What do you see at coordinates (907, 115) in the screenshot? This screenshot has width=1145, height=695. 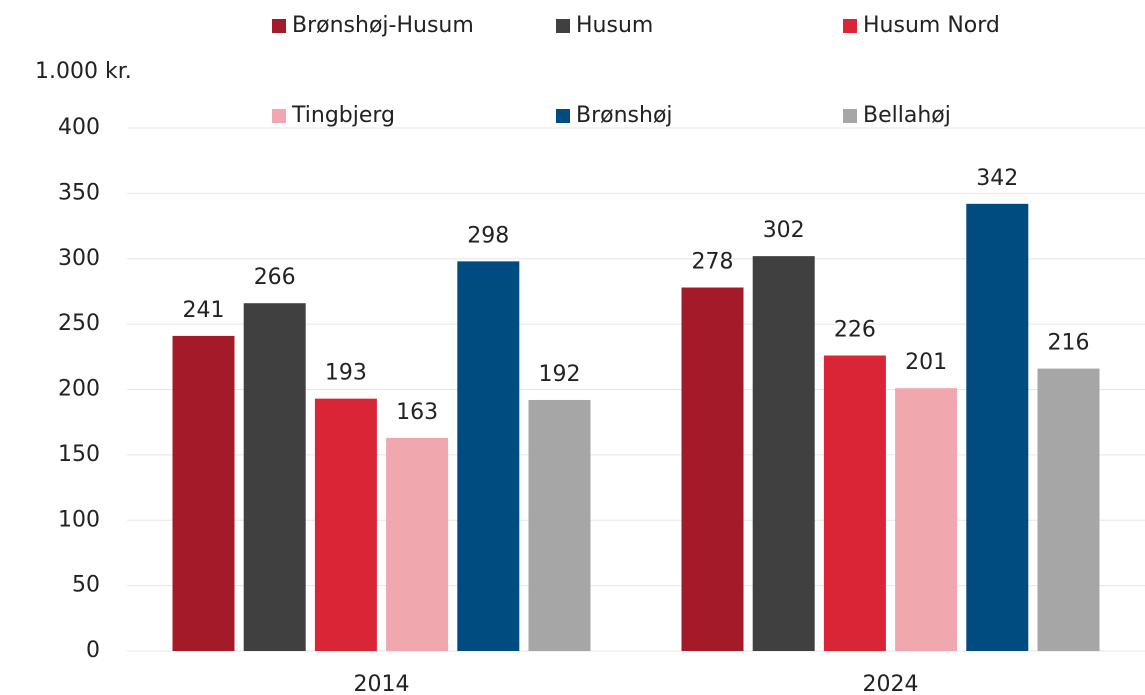 I see `legend-label: Bellahøj` at bounding box center [907, 115].